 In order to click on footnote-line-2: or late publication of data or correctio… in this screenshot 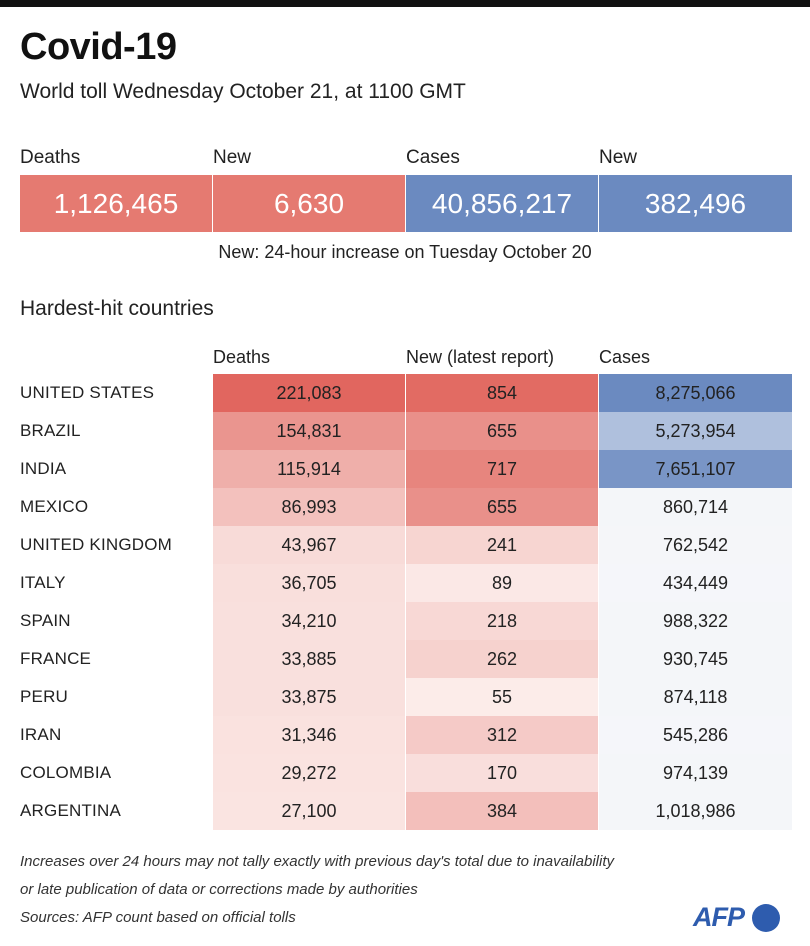, I will do `click(219, 889)`.